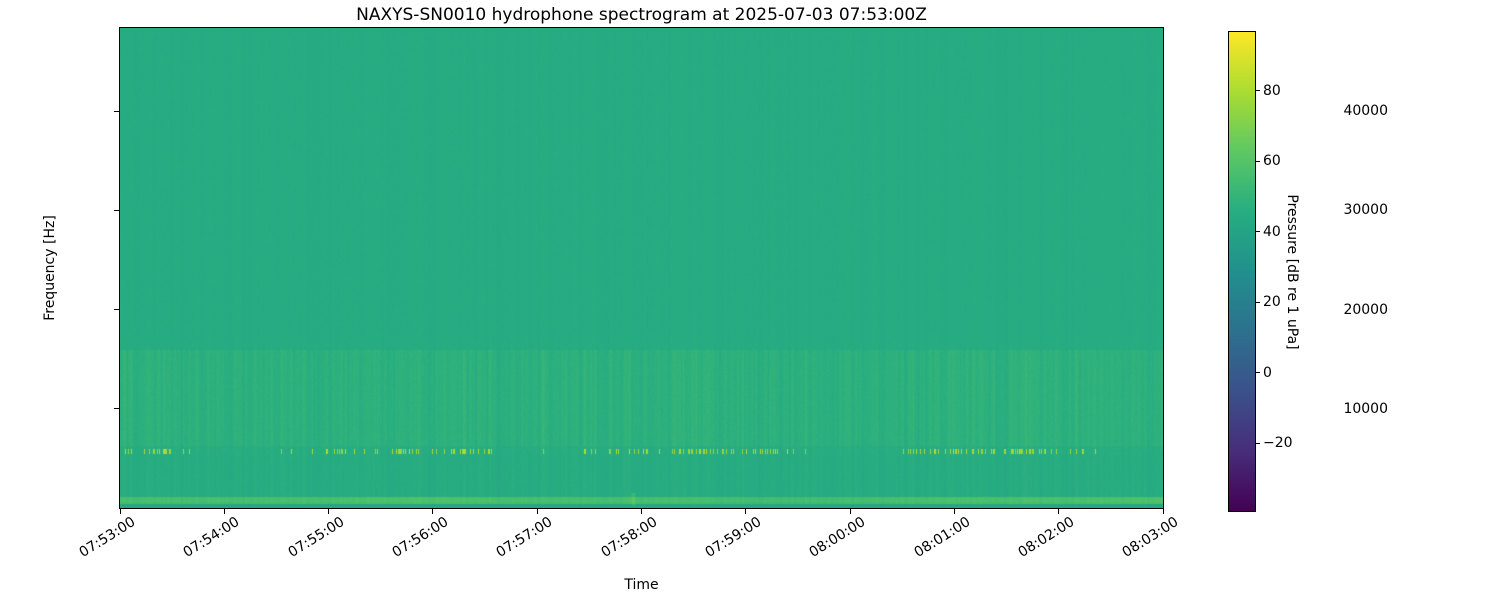 The image size is (1500, 600). Describe the element at coordinates (837, 537) in the screenshot. I see `x-tick-label: 08:00:00` at that location.